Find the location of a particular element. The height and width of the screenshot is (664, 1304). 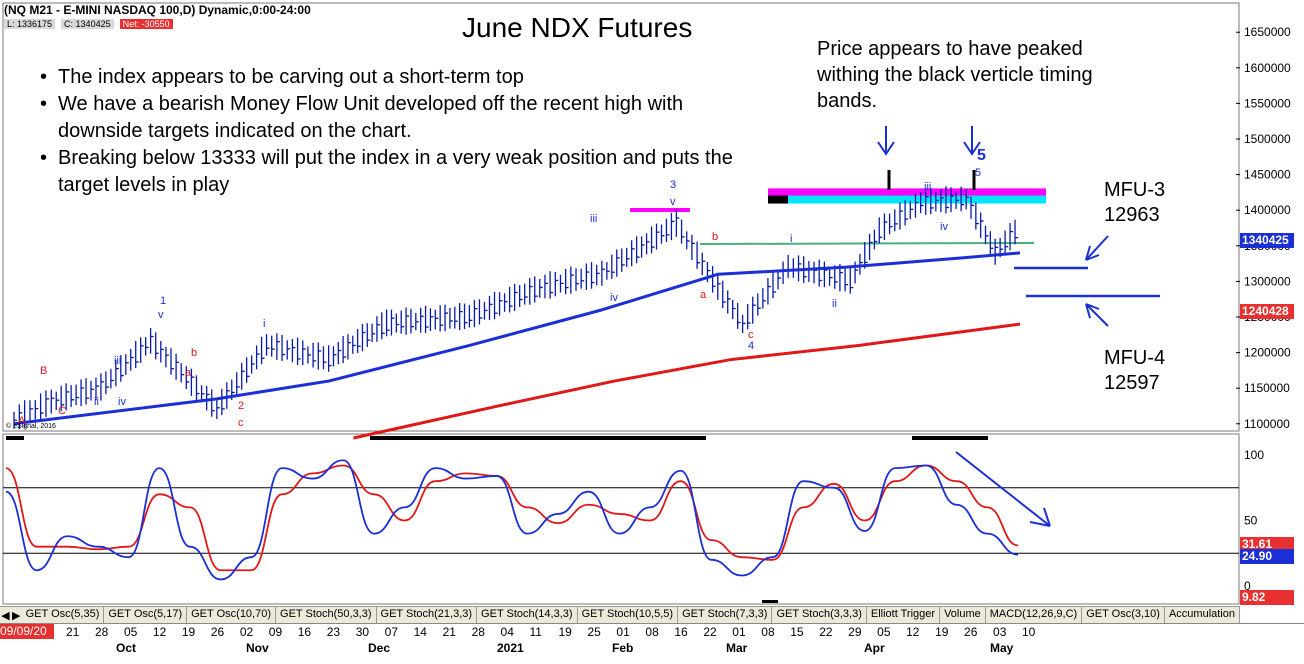

bottom-tag: 9.82 is located at coordinates (1267, 597).